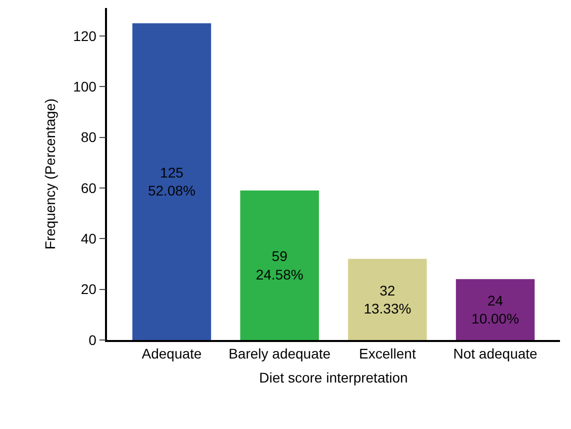 This screenshot has height=429, width=571. What do you see at coordinates (387, 354) in the screenshot?
I see `x-tick-label: Excellent` at bounding box center [387, 354].